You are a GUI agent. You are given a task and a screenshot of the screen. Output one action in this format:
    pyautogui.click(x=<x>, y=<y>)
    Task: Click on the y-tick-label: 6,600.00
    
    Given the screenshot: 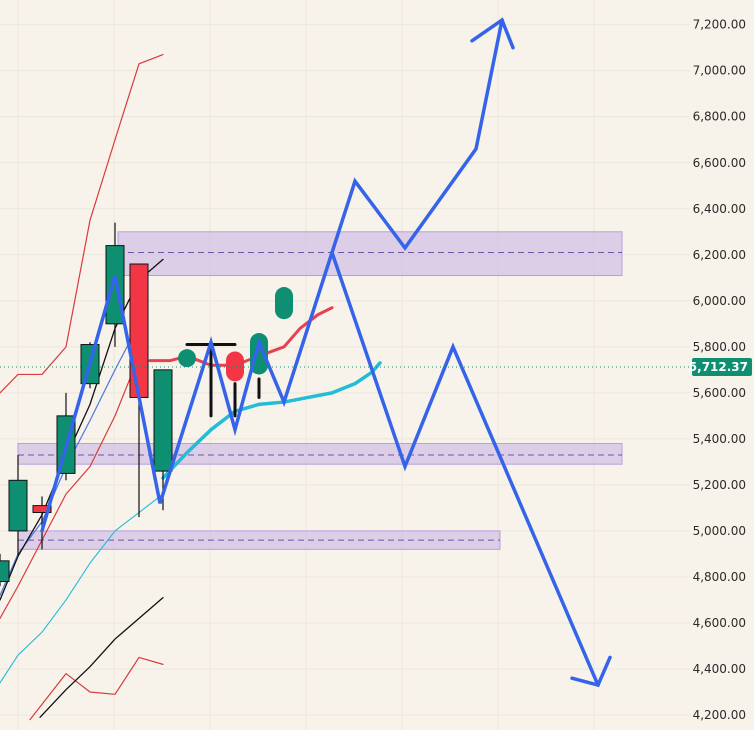 What is the action you would take?
    pyautogui.click(x=719, y=163)
    